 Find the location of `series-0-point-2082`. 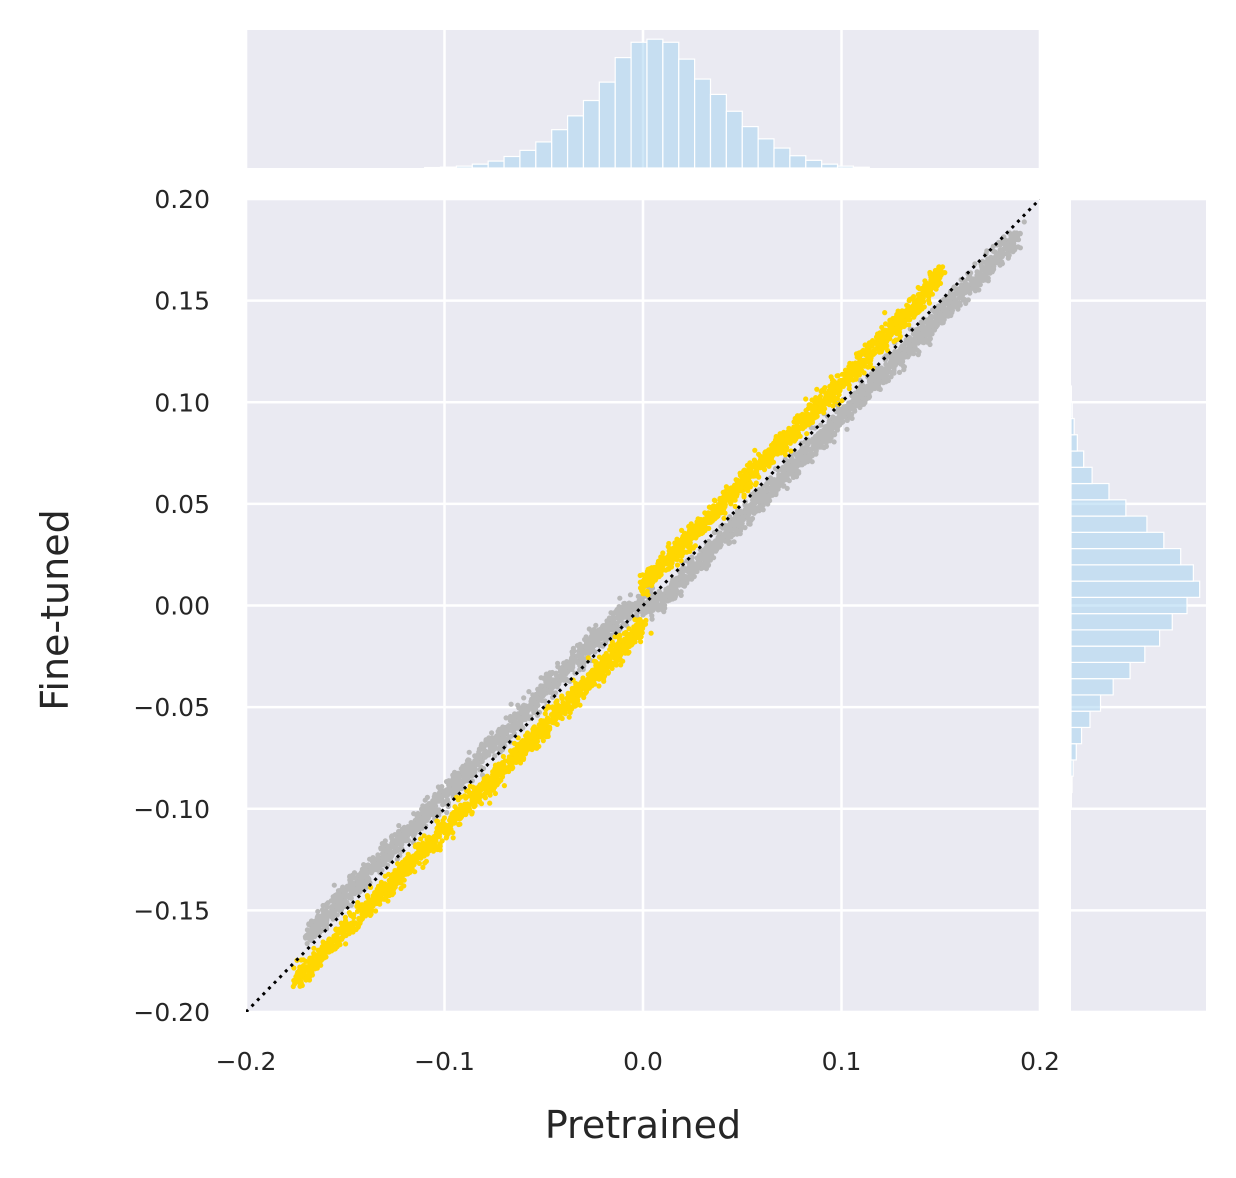

series-0-point-2082 is located at coordinates (763, 510).